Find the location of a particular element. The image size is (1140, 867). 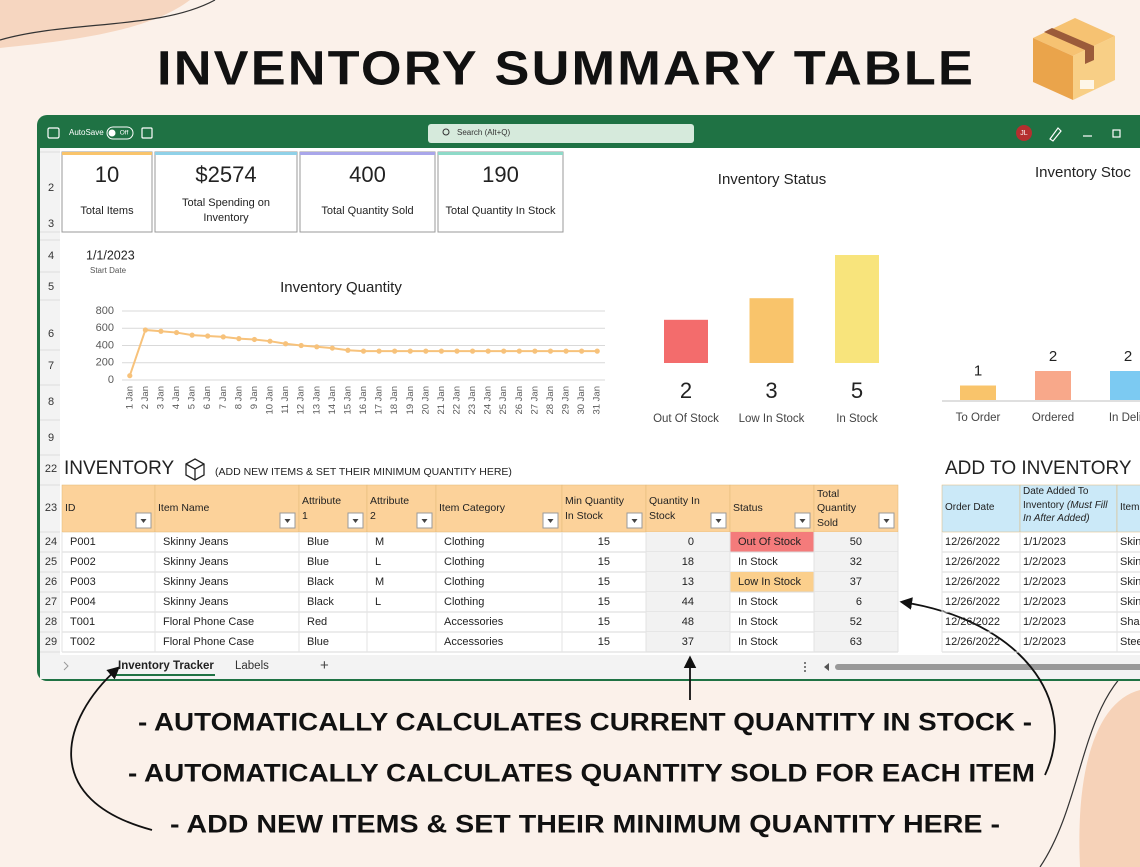

bar-category-label: In Stock is located at coordinates (857, 419).